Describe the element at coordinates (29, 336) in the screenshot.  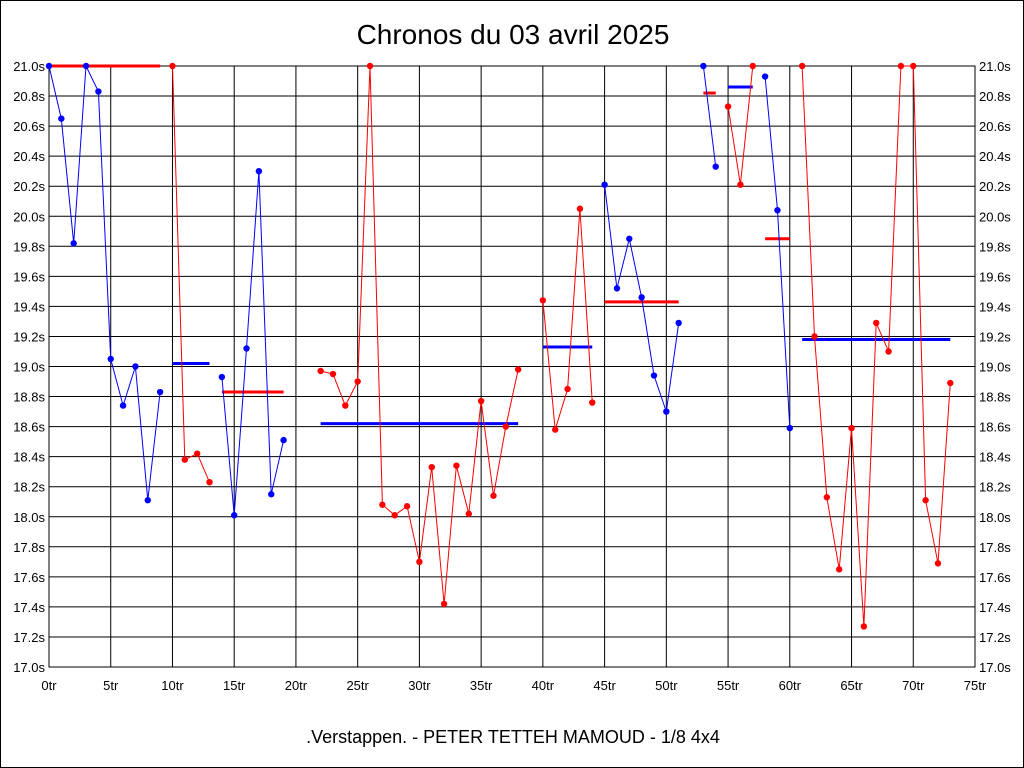
I see `y-tick-label-left: 19.2s` at that location.